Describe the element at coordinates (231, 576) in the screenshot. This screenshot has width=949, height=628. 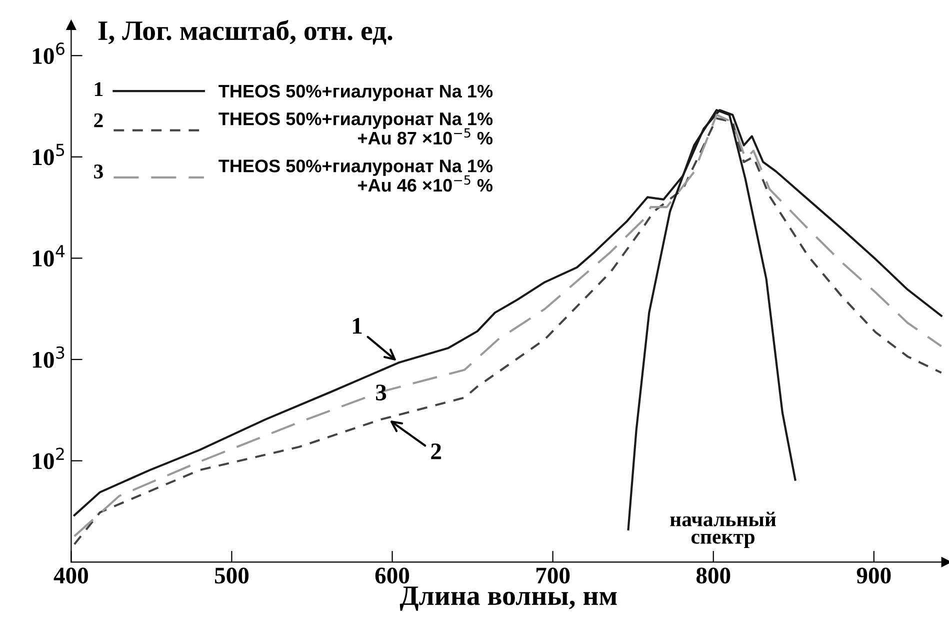
I see `x-tick-label: 500` at that location.